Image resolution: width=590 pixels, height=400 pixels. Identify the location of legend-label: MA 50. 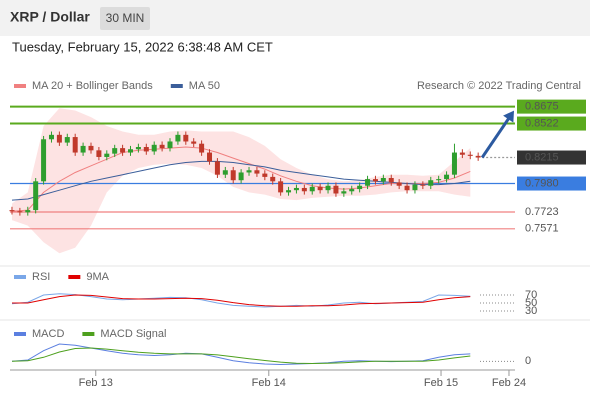
(204, 86).